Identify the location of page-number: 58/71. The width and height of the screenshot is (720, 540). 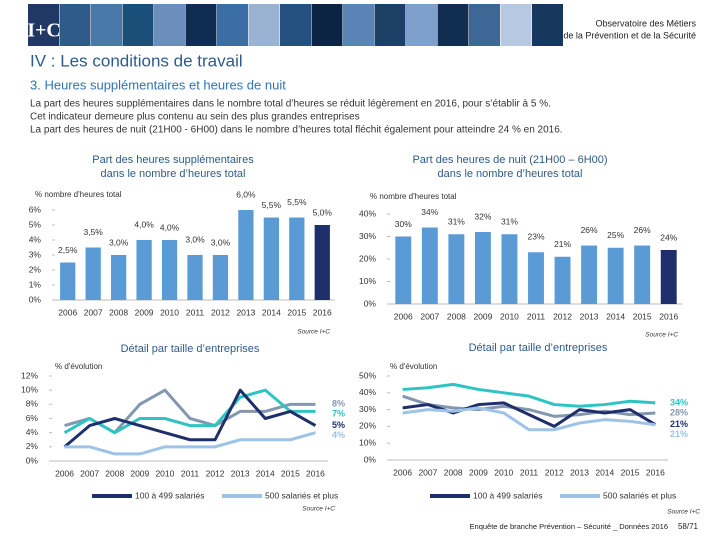
(688, 526).